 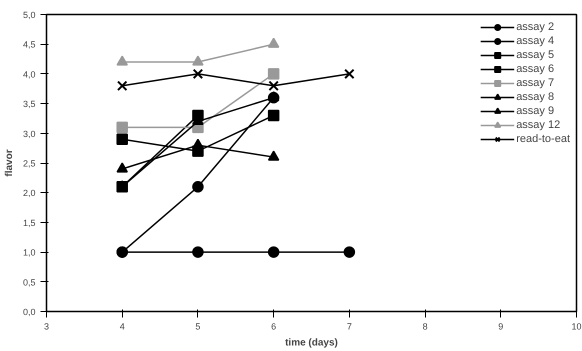 What do you see at coordinates (535, 55) in the screenshot?
I see `legend-label: assay 5` at bounding box center [535, 55].